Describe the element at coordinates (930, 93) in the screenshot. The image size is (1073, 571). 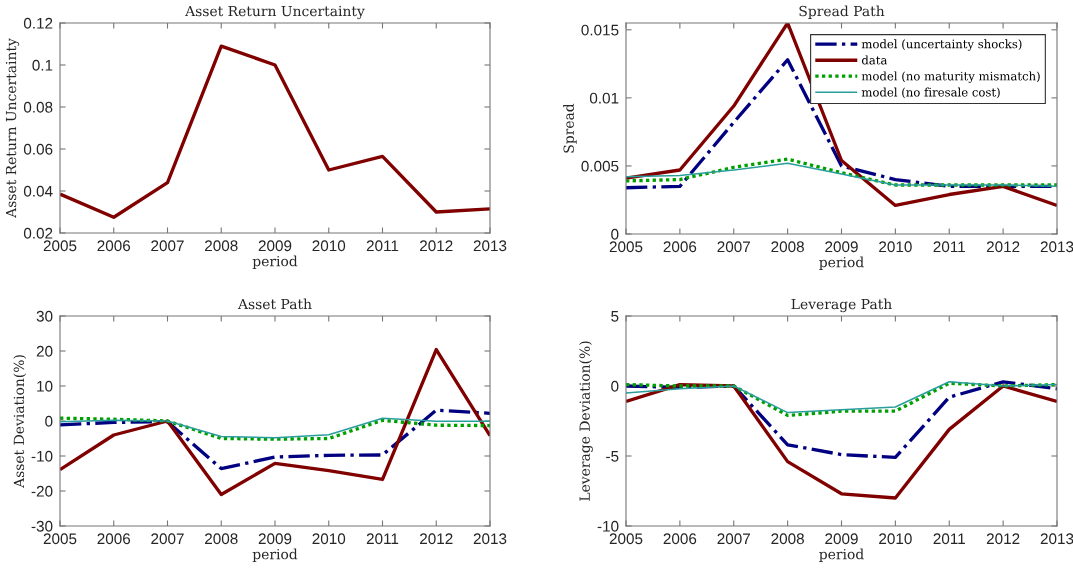
I see `legend-label: model (no firesale cost)` at that location.